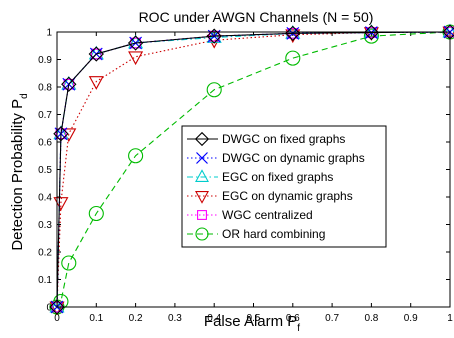  I want to click on x-axis-label: False Alarm Pf, so click(252, 323).